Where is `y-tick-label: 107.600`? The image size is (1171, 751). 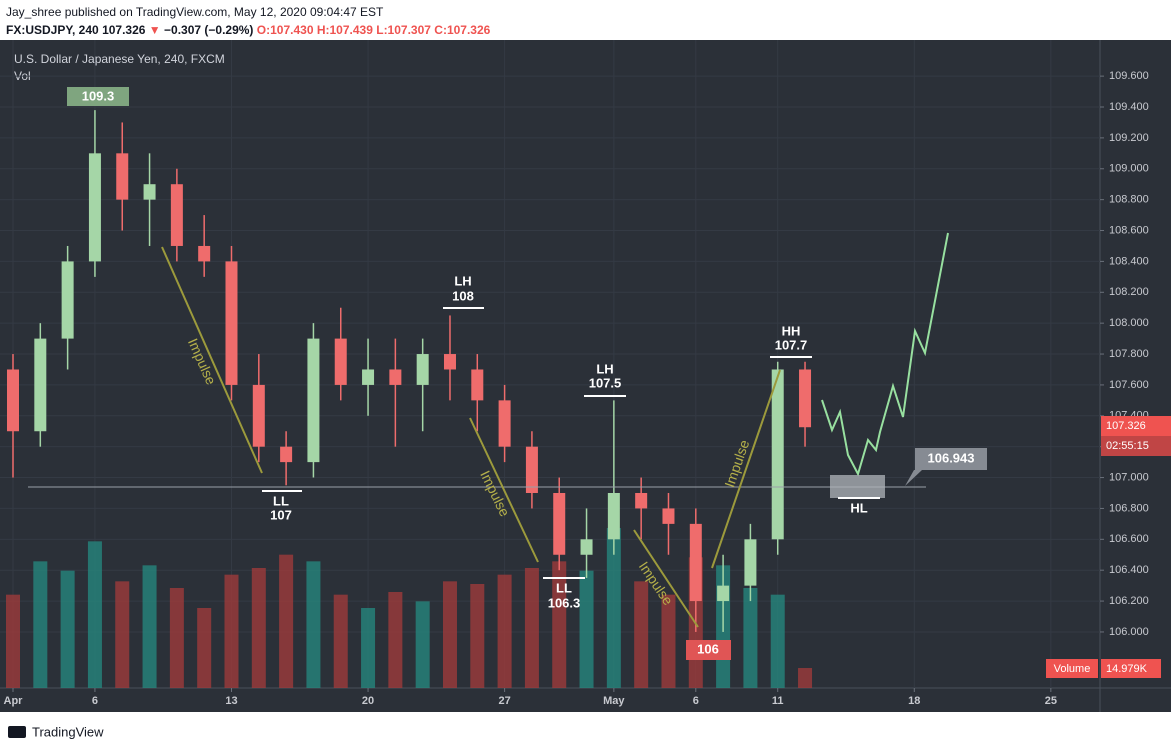 y-tick-label: 107.600 is located at coordinates (1129, 385).